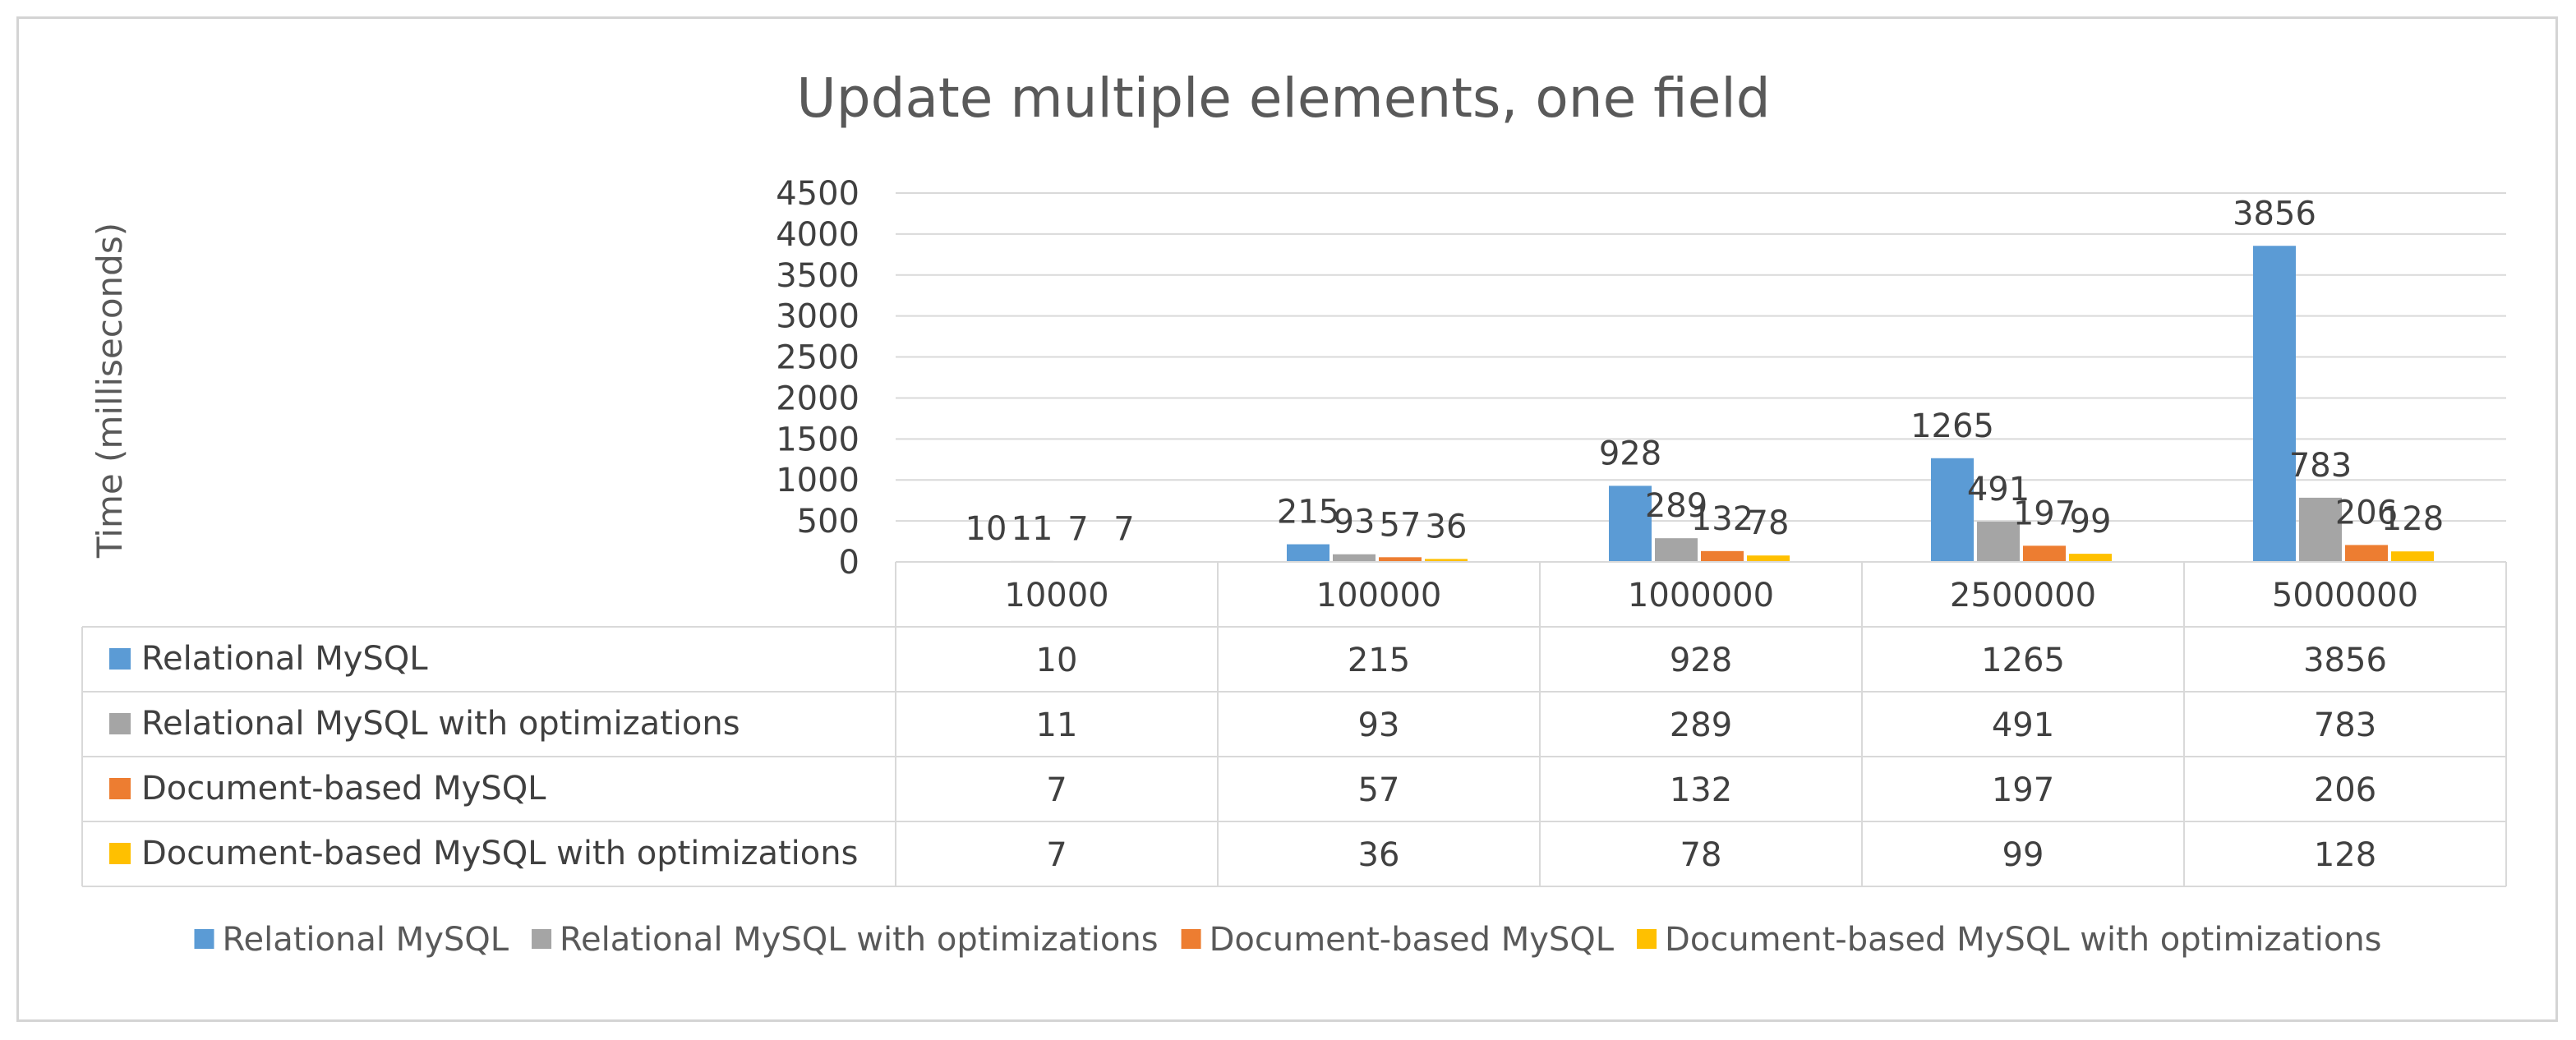  I want to click on table-cell: 206, so click(2345, 790).